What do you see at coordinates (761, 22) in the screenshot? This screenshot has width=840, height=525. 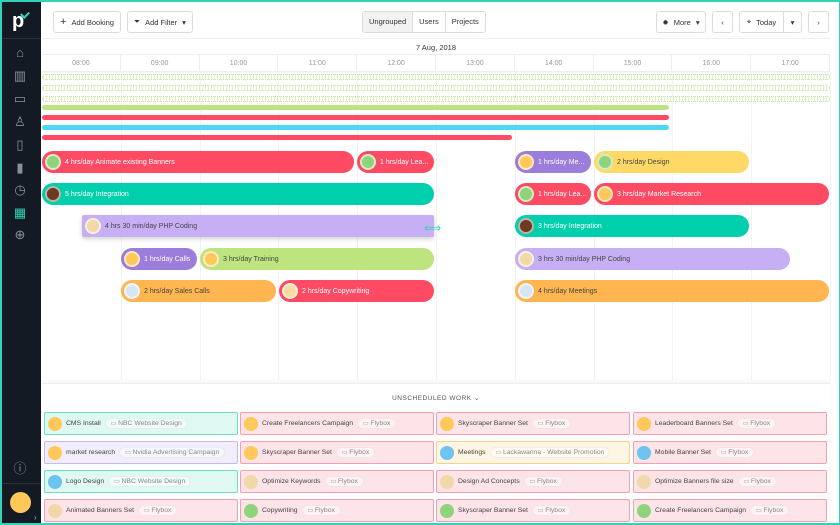 I see `today-button: ⌖ Today` at bounding box center [761, 22].